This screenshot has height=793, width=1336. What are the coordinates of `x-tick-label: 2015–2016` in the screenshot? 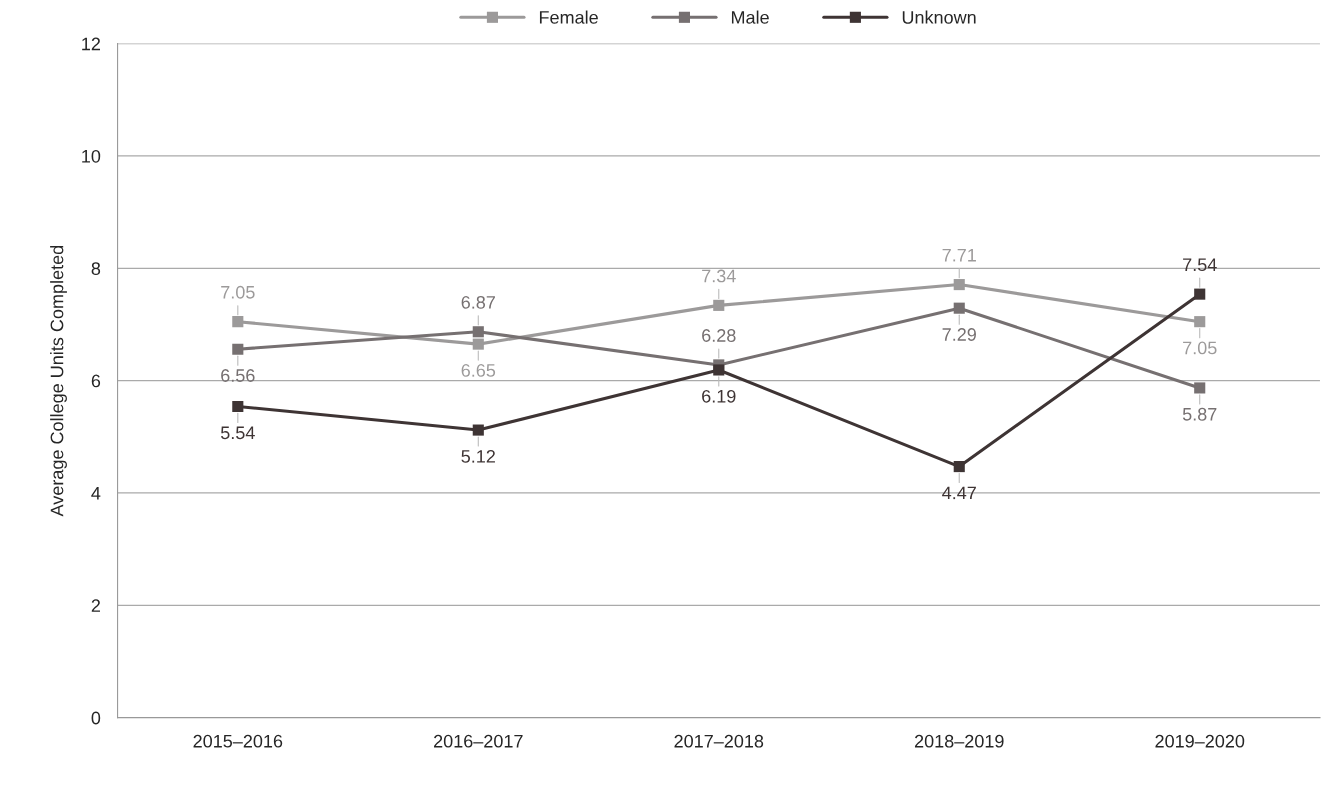 It's located at (238, 741).